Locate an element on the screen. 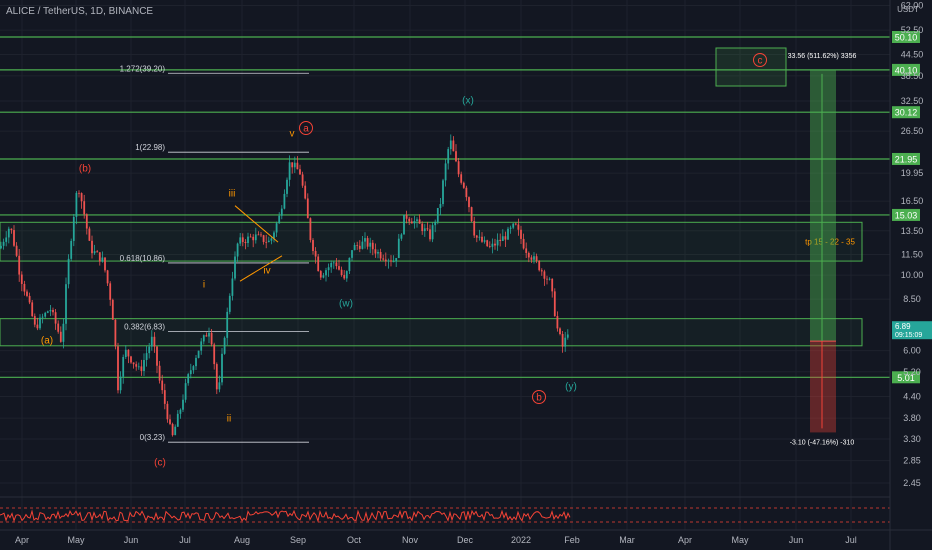  x-tick-label: Apr is located at coordinates (685, 540).